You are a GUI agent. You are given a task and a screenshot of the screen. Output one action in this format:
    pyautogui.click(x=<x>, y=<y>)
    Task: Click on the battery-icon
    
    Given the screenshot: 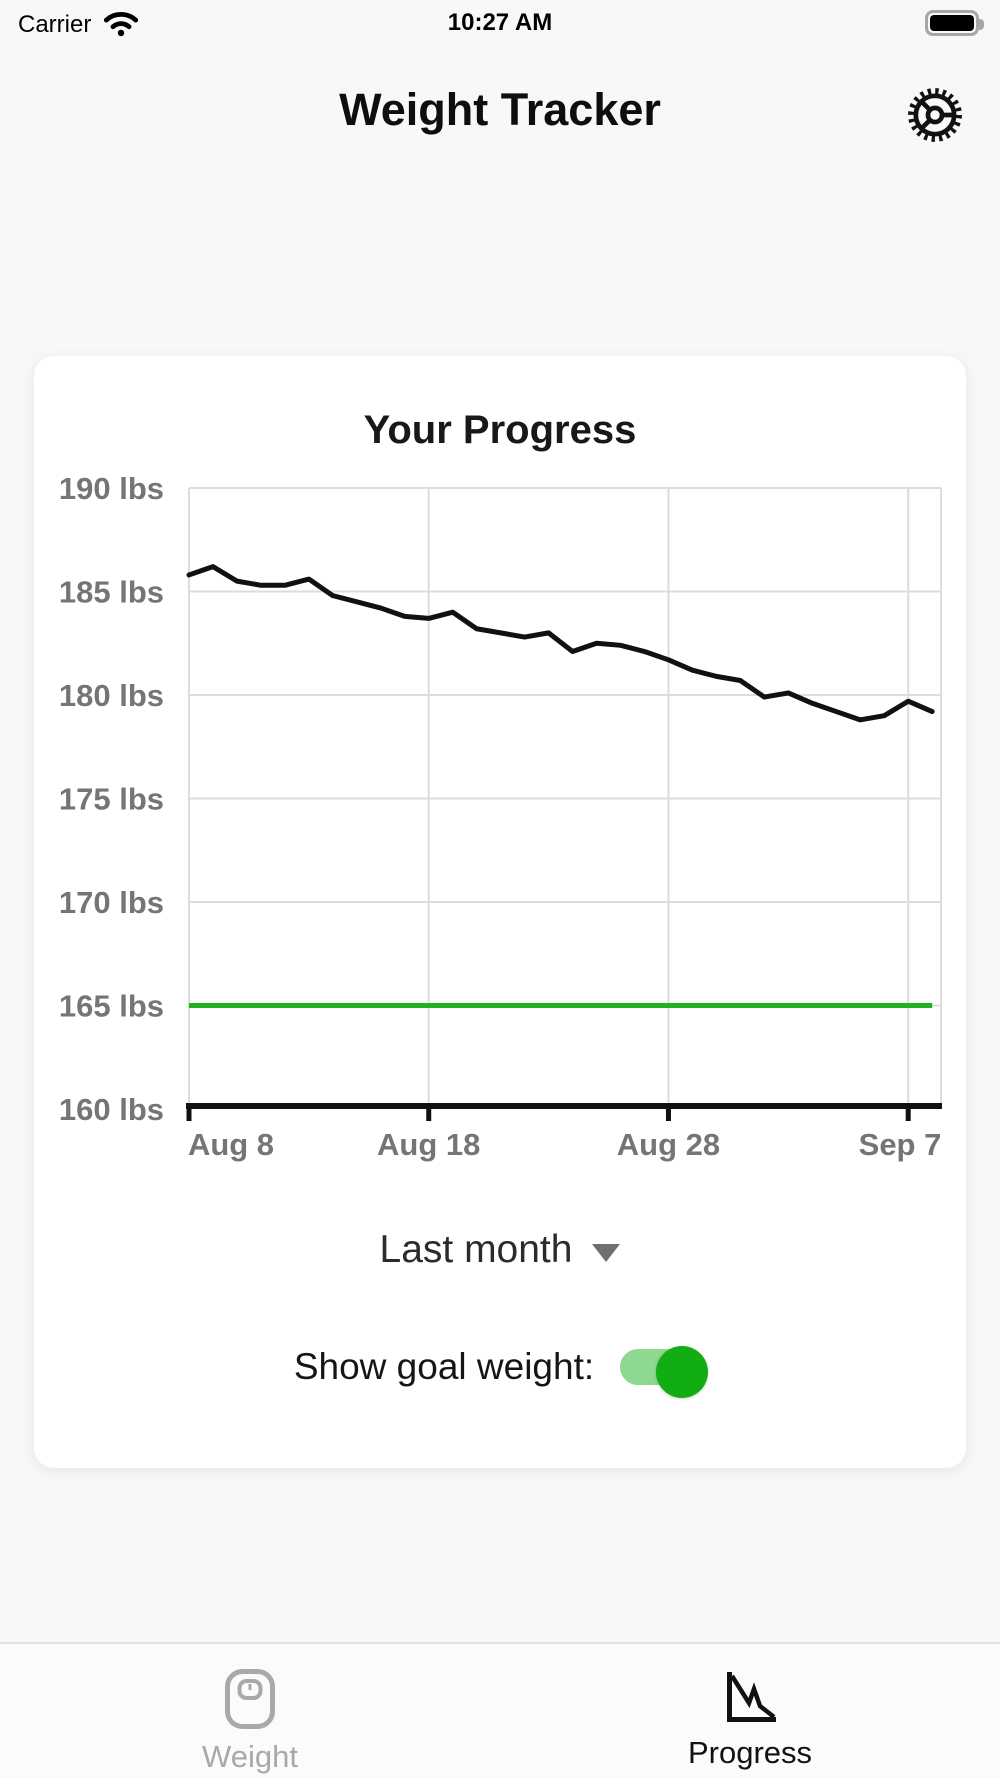 What is the action you would take?
    pyautogui.click(x=954, y=23)
    